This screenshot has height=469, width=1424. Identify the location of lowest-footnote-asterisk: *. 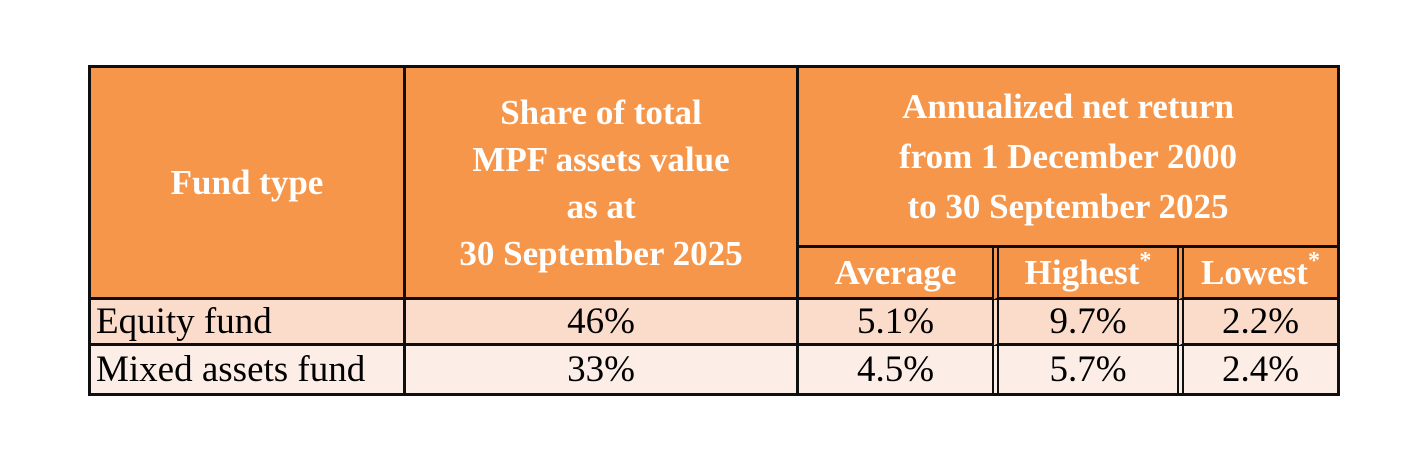
(1313, 261).